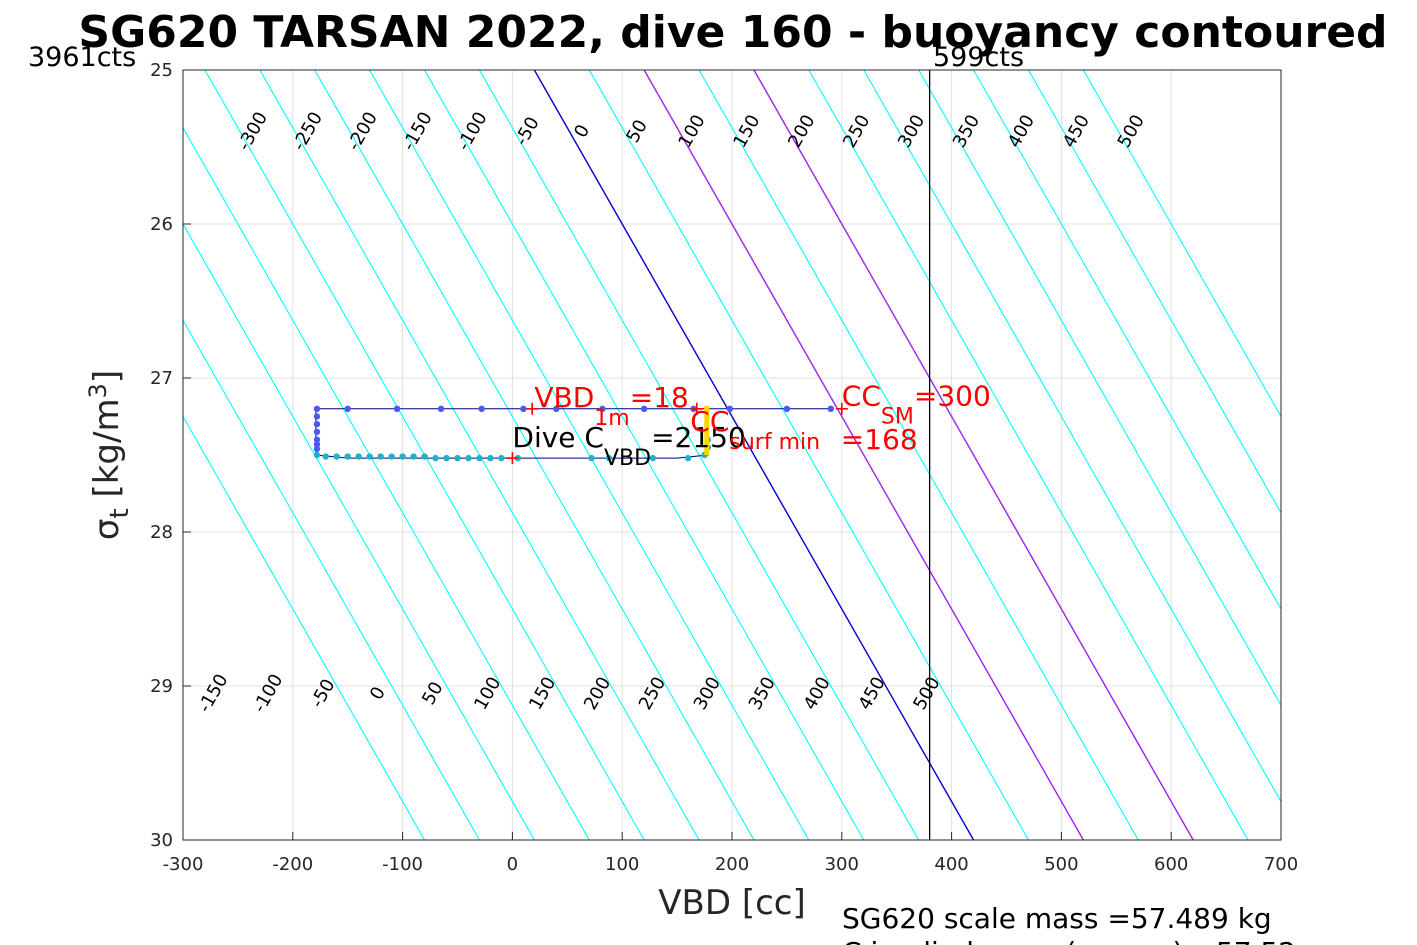 The height and width of the screenshot is (945, 1417). I want to click on x-tick-label: -200, so click(292, 864).